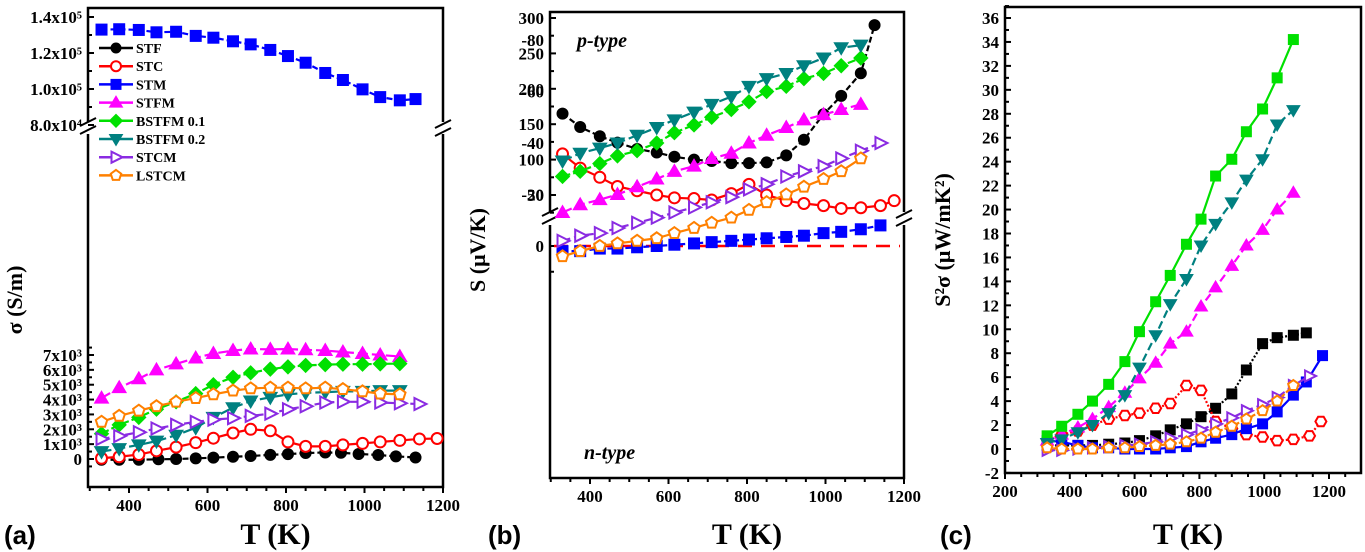  I want to click on series-lstcm, so click(711, 207).